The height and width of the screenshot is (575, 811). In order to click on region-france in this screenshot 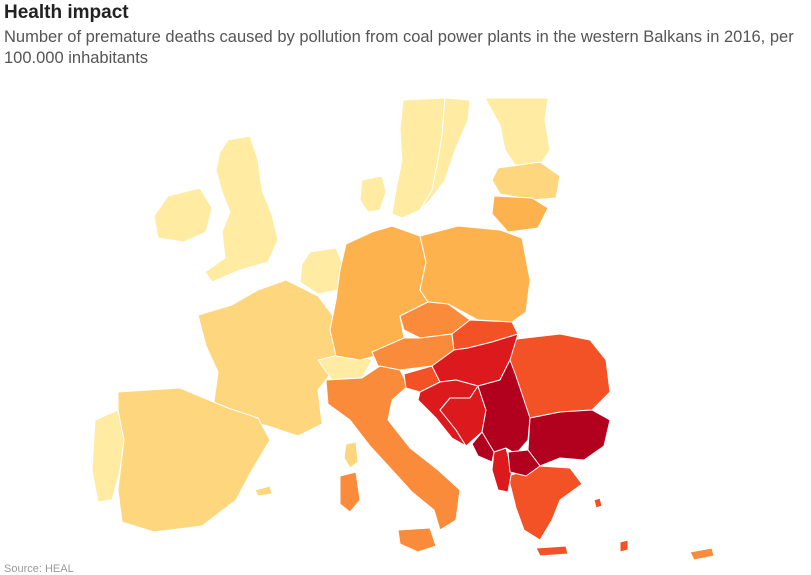, I will do `click(270, 358)`.